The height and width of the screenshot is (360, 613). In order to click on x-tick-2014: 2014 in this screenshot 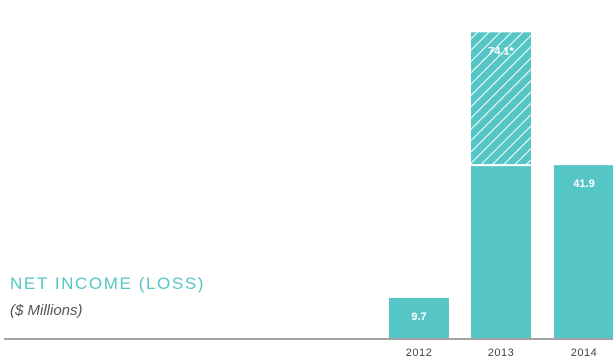, I will do `click(584, 353)`.